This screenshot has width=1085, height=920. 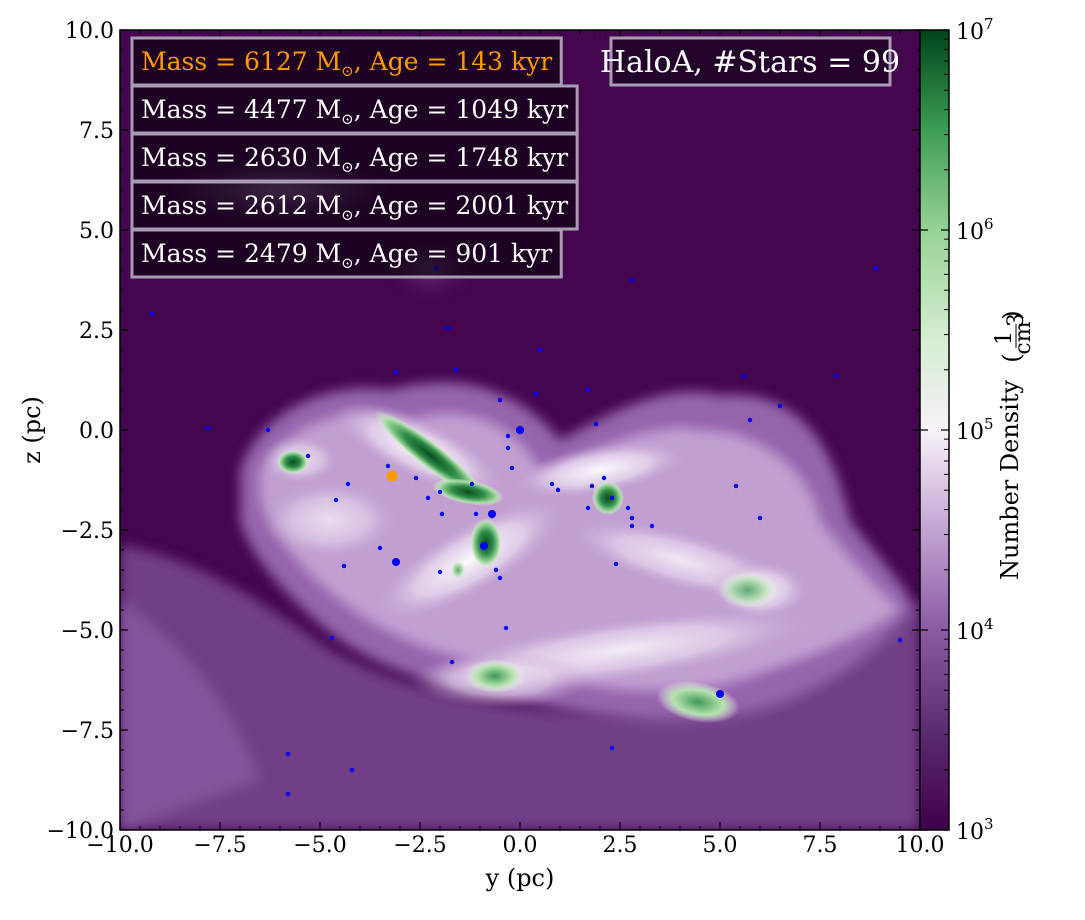 What do you see at coordinates (975, 30) in the screenshot?
I see `colorbar-tick-label: 10⁷` at bounding box center [975, 30].